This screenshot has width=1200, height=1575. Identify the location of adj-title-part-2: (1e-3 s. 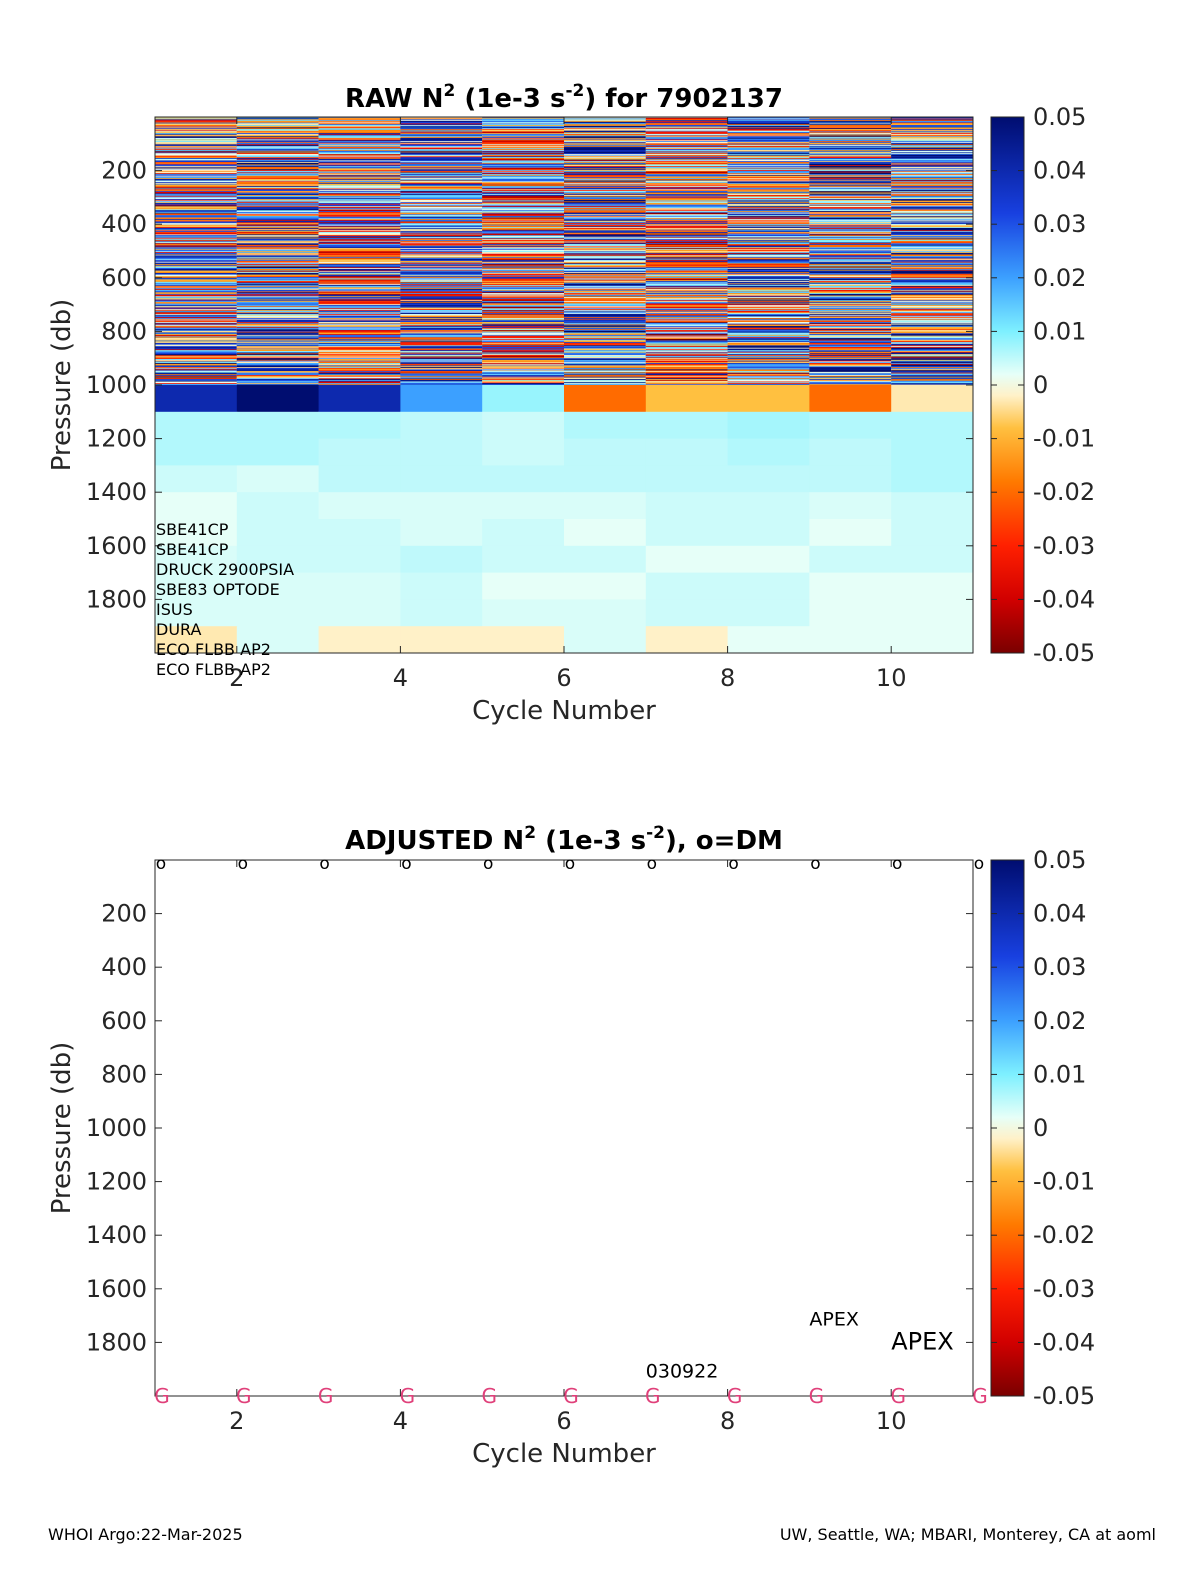
(591, 841).